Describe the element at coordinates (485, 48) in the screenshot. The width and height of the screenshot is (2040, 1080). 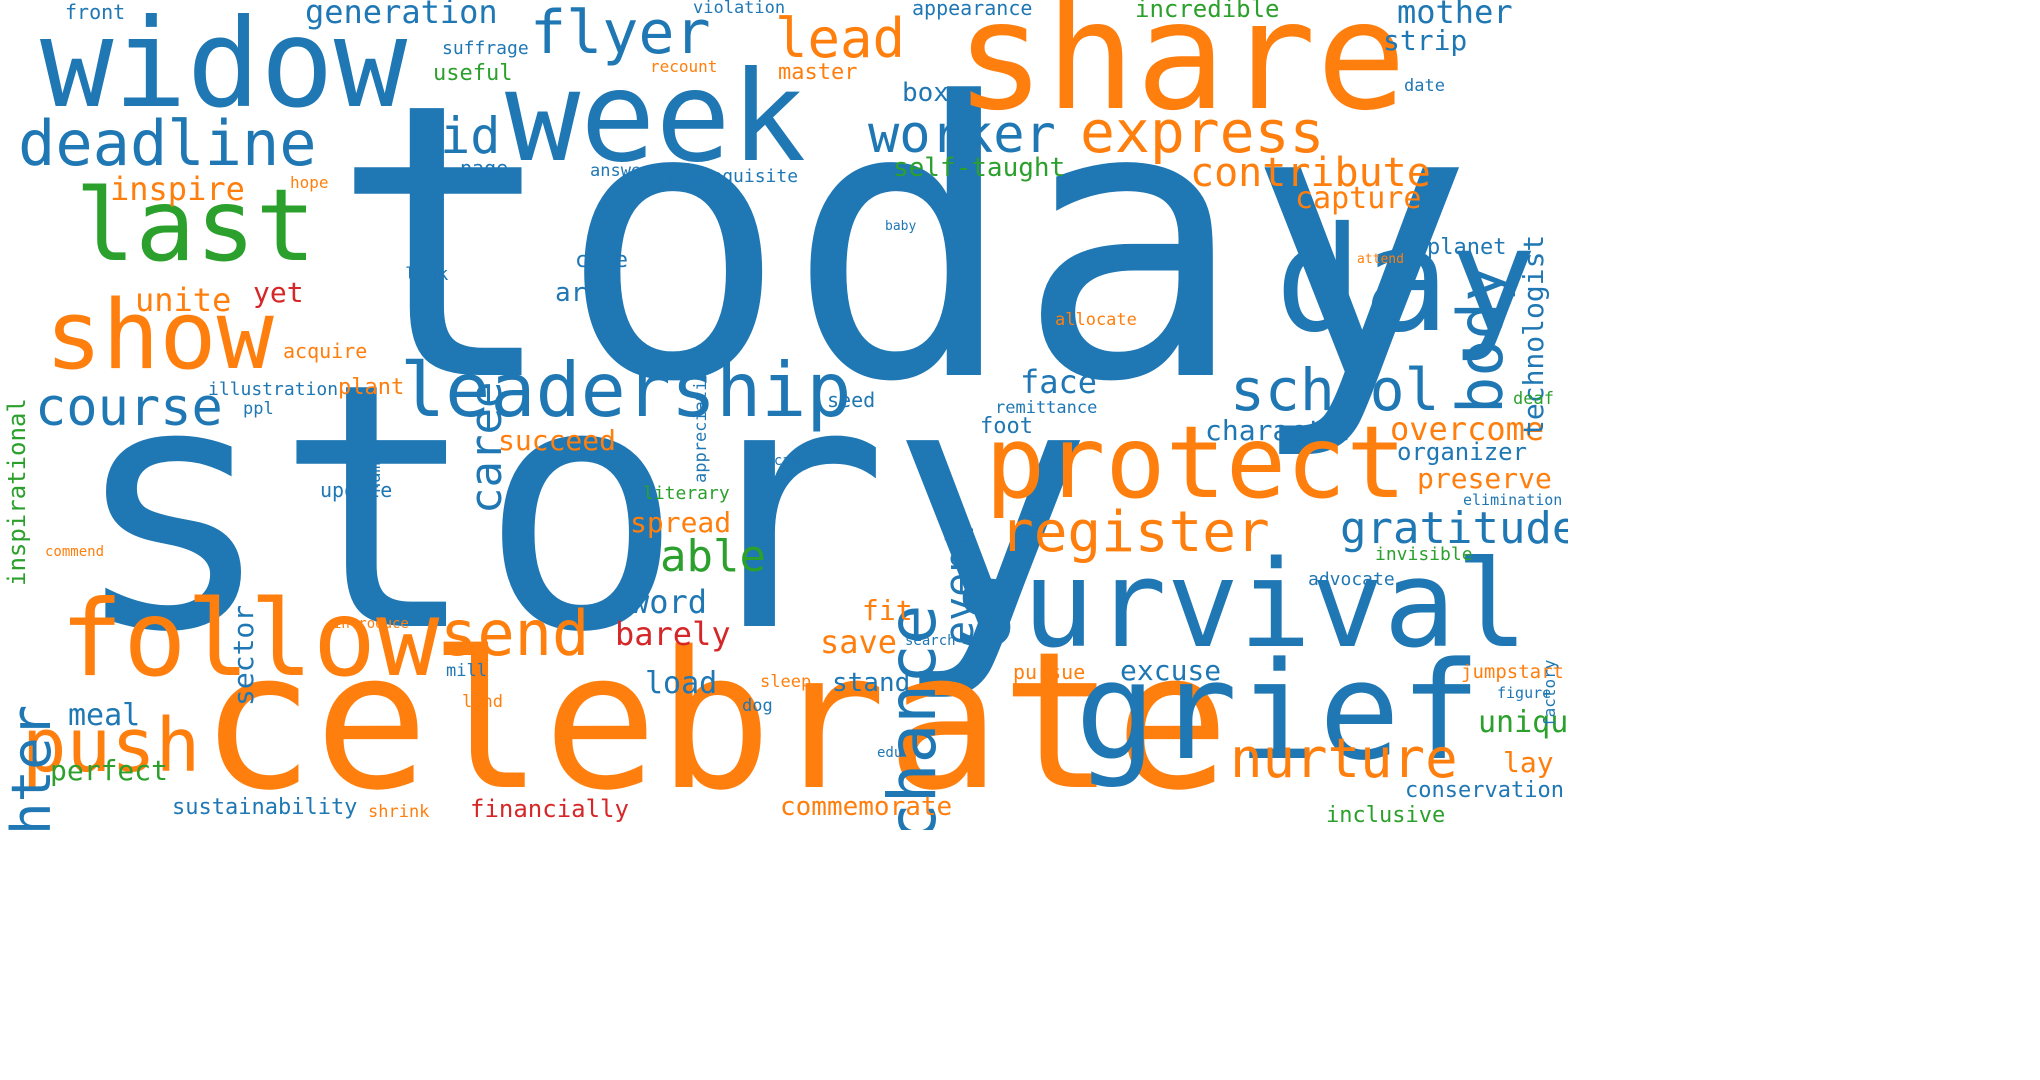
I see `word-suffrage: suffrage` at that location.